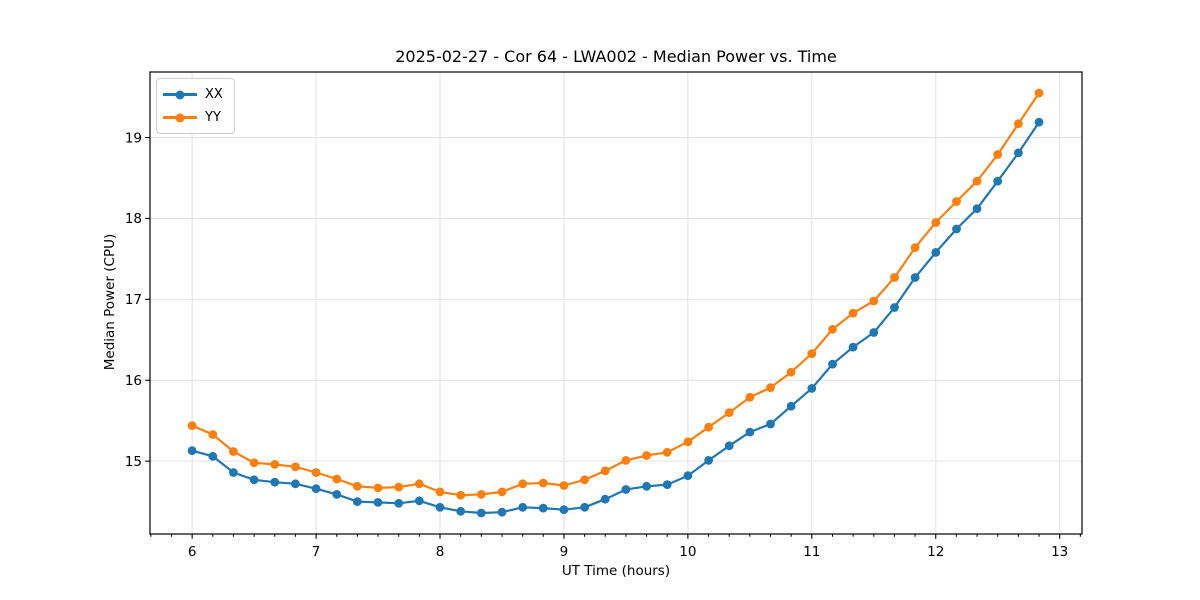 The height and width of the screenshot is (600, 1200). What do you see at coordinates (195, 106) in the screenshot?
I see `legend: XX YY` at bounding box center [195, 106].